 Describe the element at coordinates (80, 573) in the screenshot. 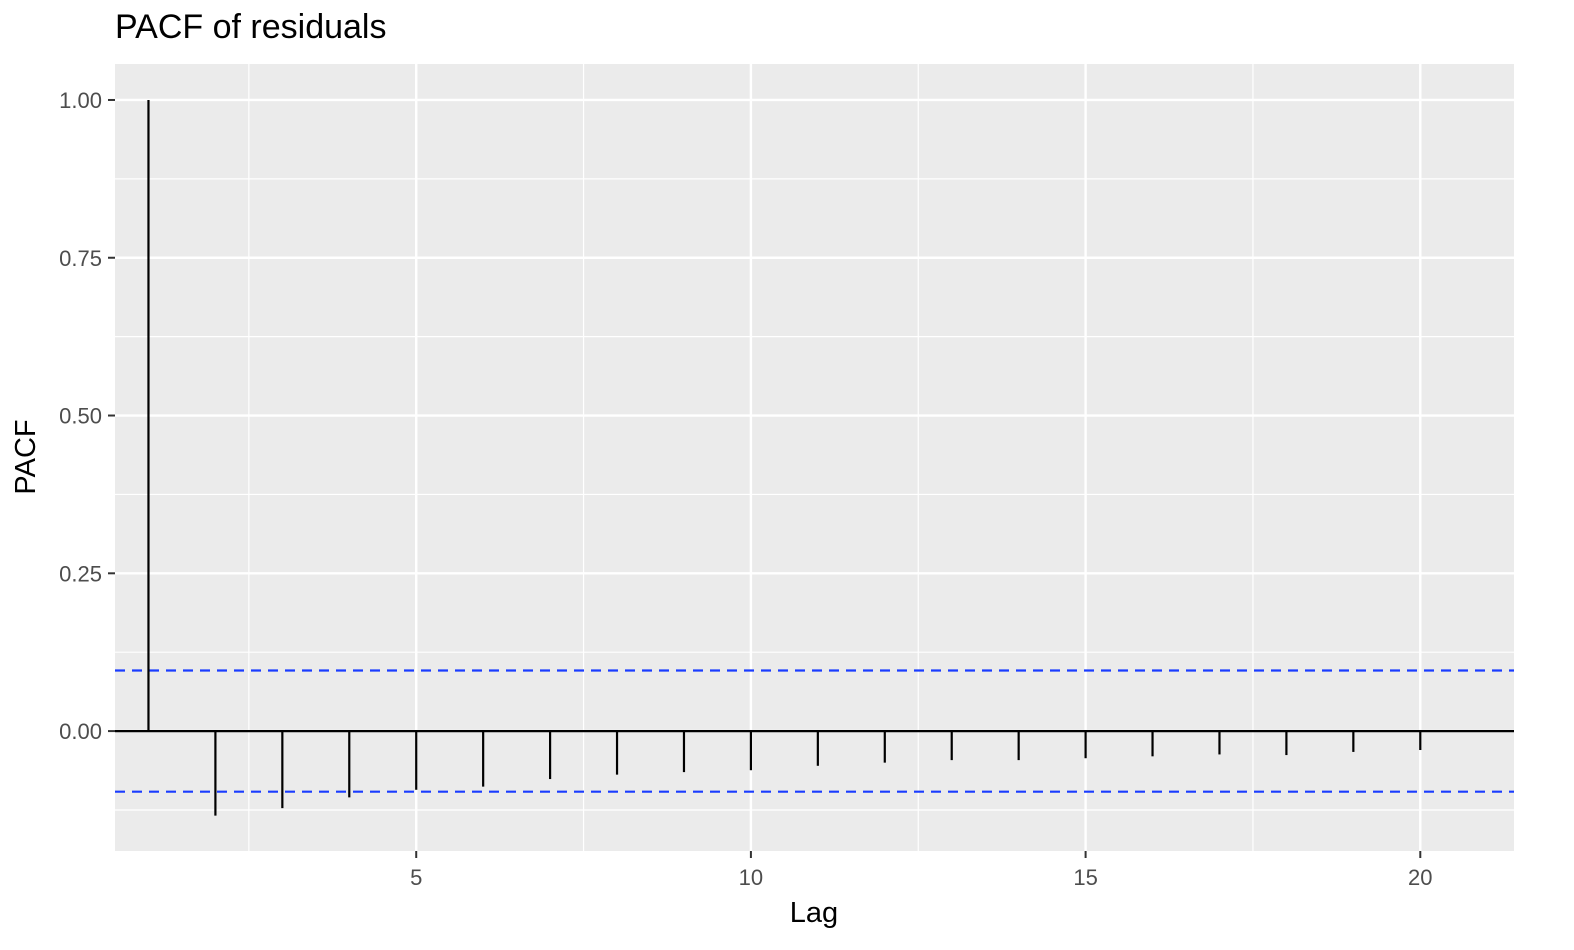

I see `y-tick-label: 0.25` at that location.